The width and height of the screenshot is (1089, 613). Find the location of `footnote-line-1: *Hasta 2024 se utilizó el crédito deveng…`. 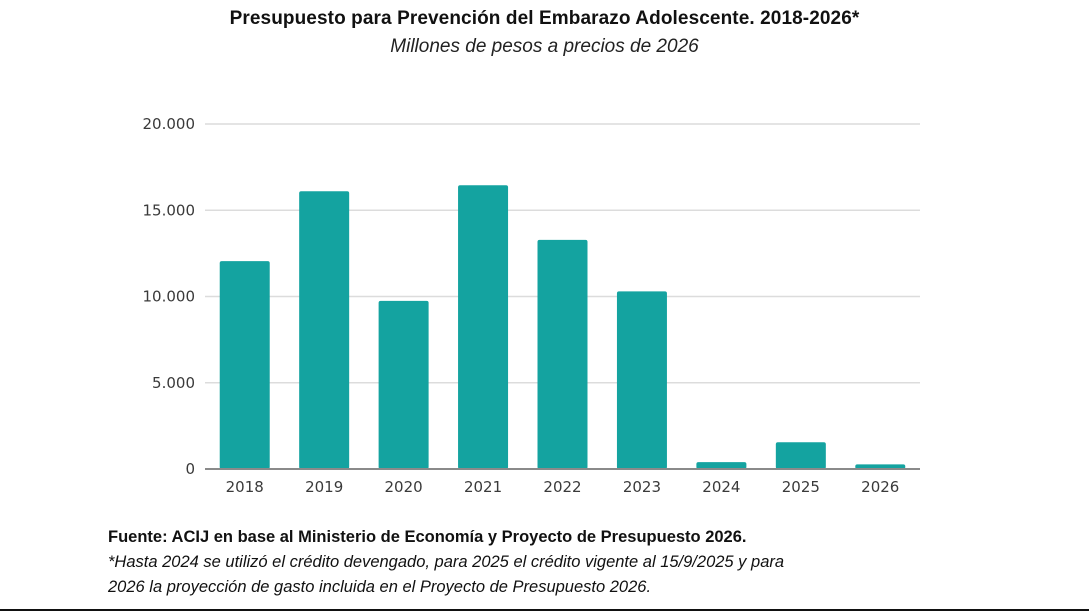

footnote-line-1: *Hasta 2024 se utilizó el crédito deveng… is located at coordinates (446, 562).